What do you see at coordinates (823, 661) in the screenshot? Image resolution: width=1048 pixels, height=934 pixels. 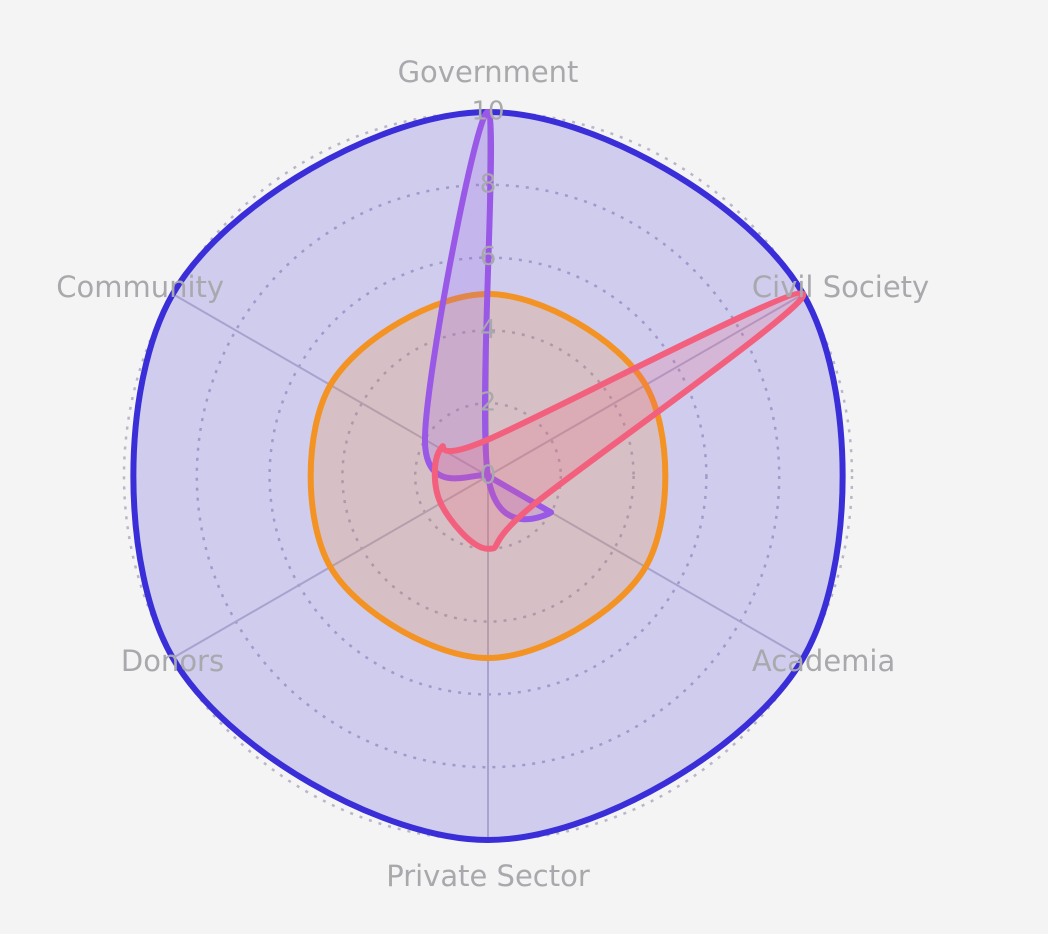 I see `category-label: Academia` at bounding box center [823, 661].